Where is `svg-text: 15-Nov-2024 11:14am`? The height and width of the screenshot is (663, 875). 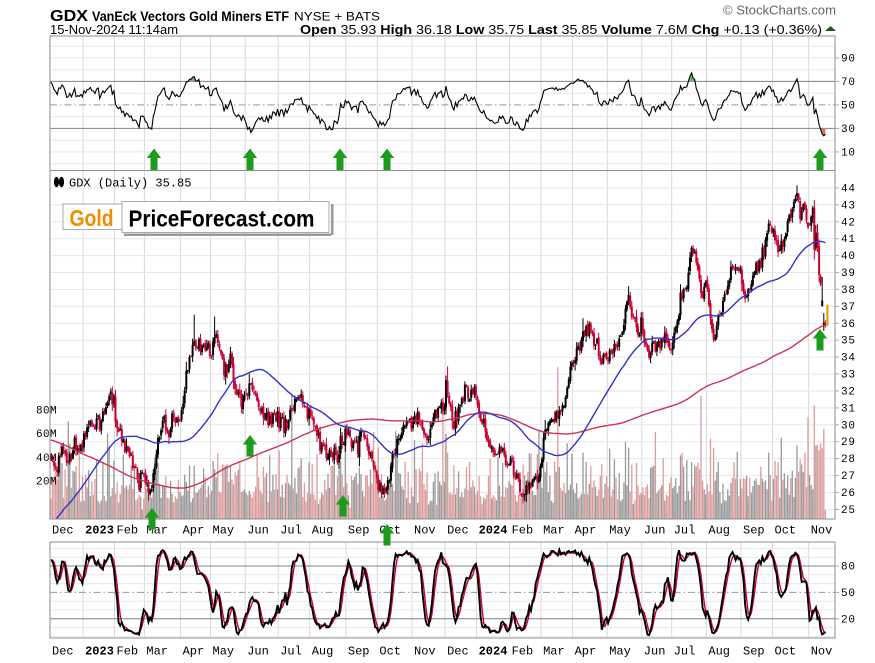 svg-text: 15-Nov-2024 11:14am is located at coordinates (114, 30).